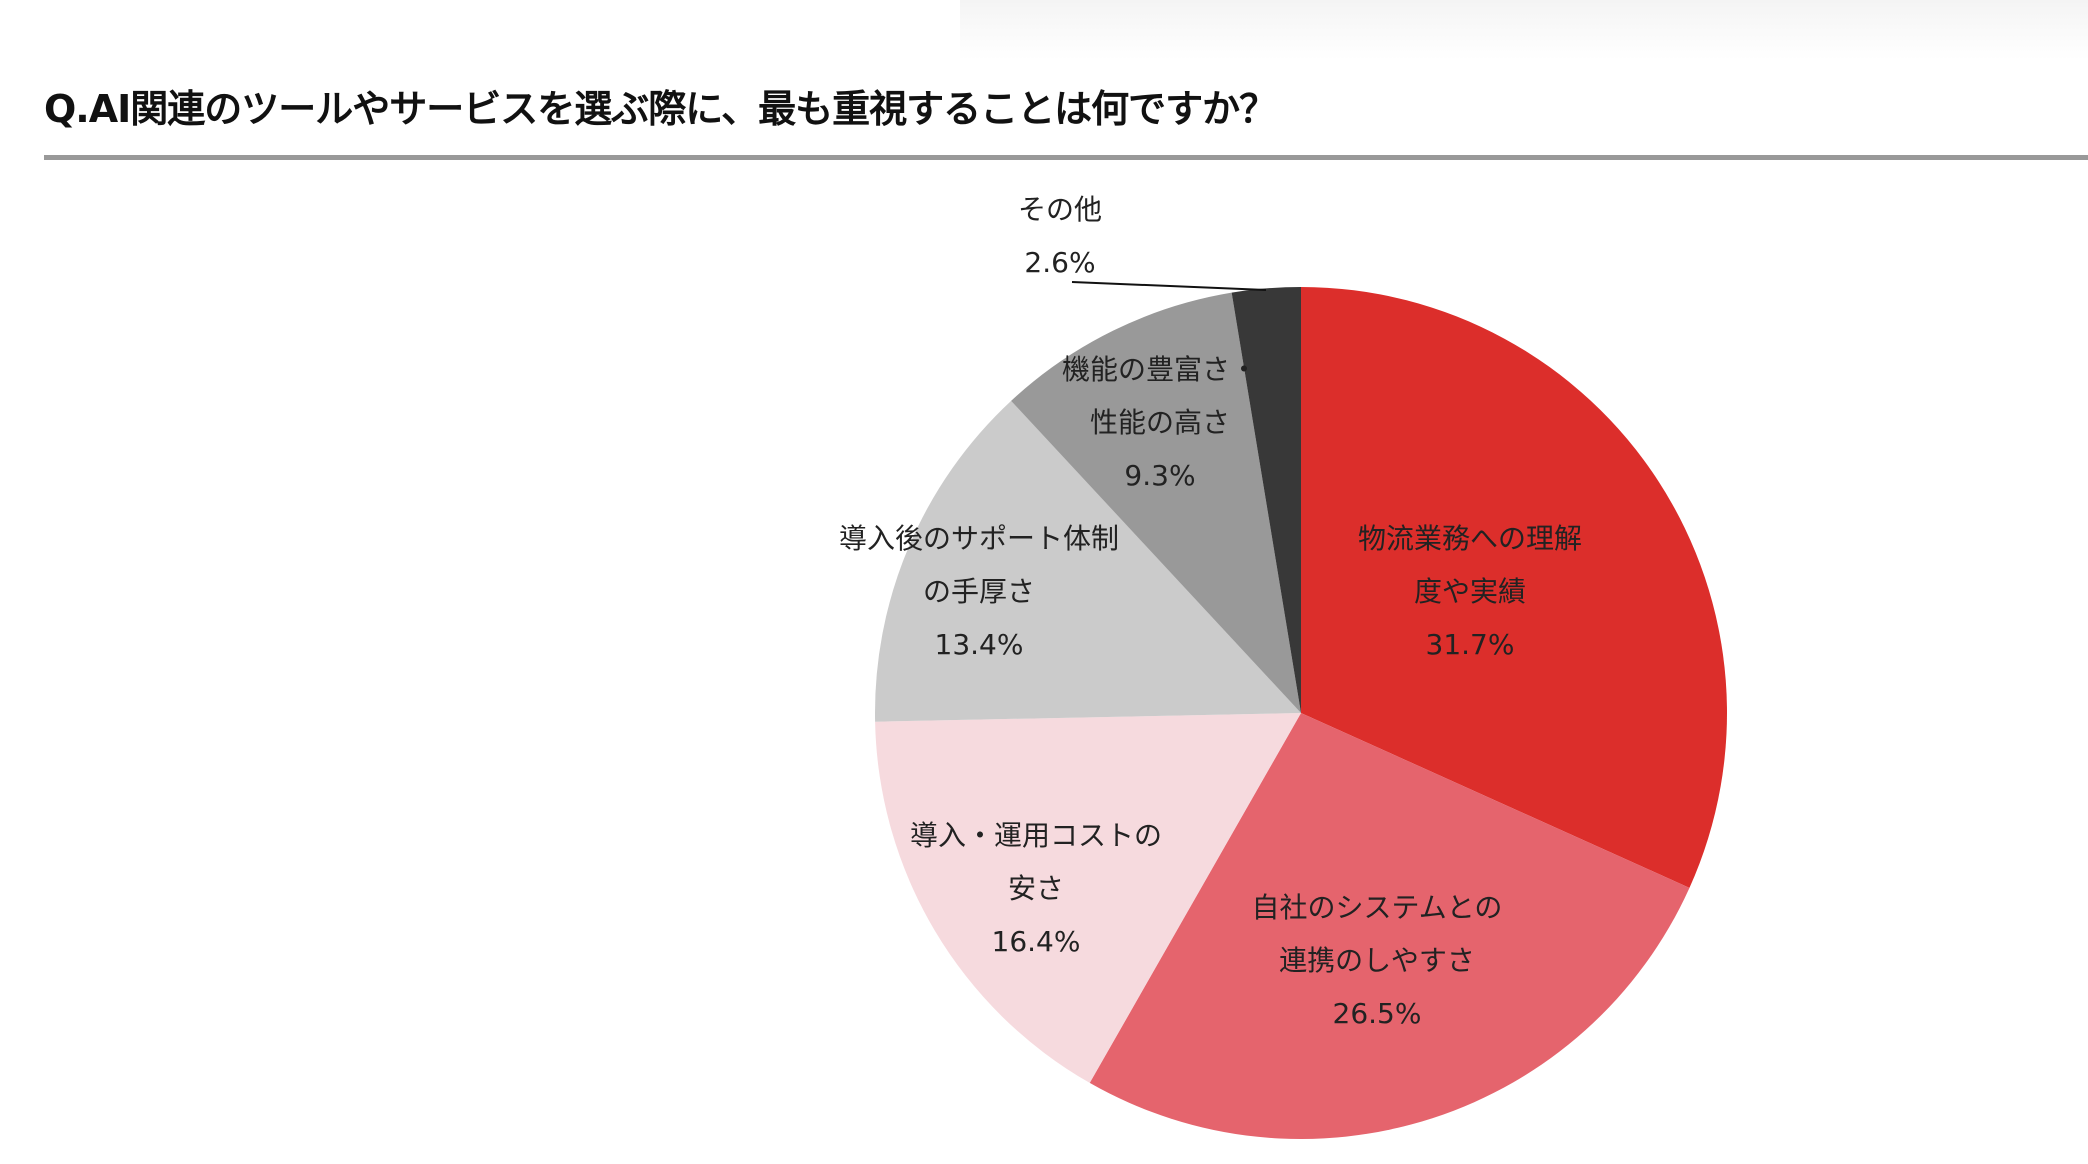 The image size is (2088, 1164). What do you see at coordinates (1524, 30) in the screenshot?
I see `background-shadow` at bounding box center [1524, 30].